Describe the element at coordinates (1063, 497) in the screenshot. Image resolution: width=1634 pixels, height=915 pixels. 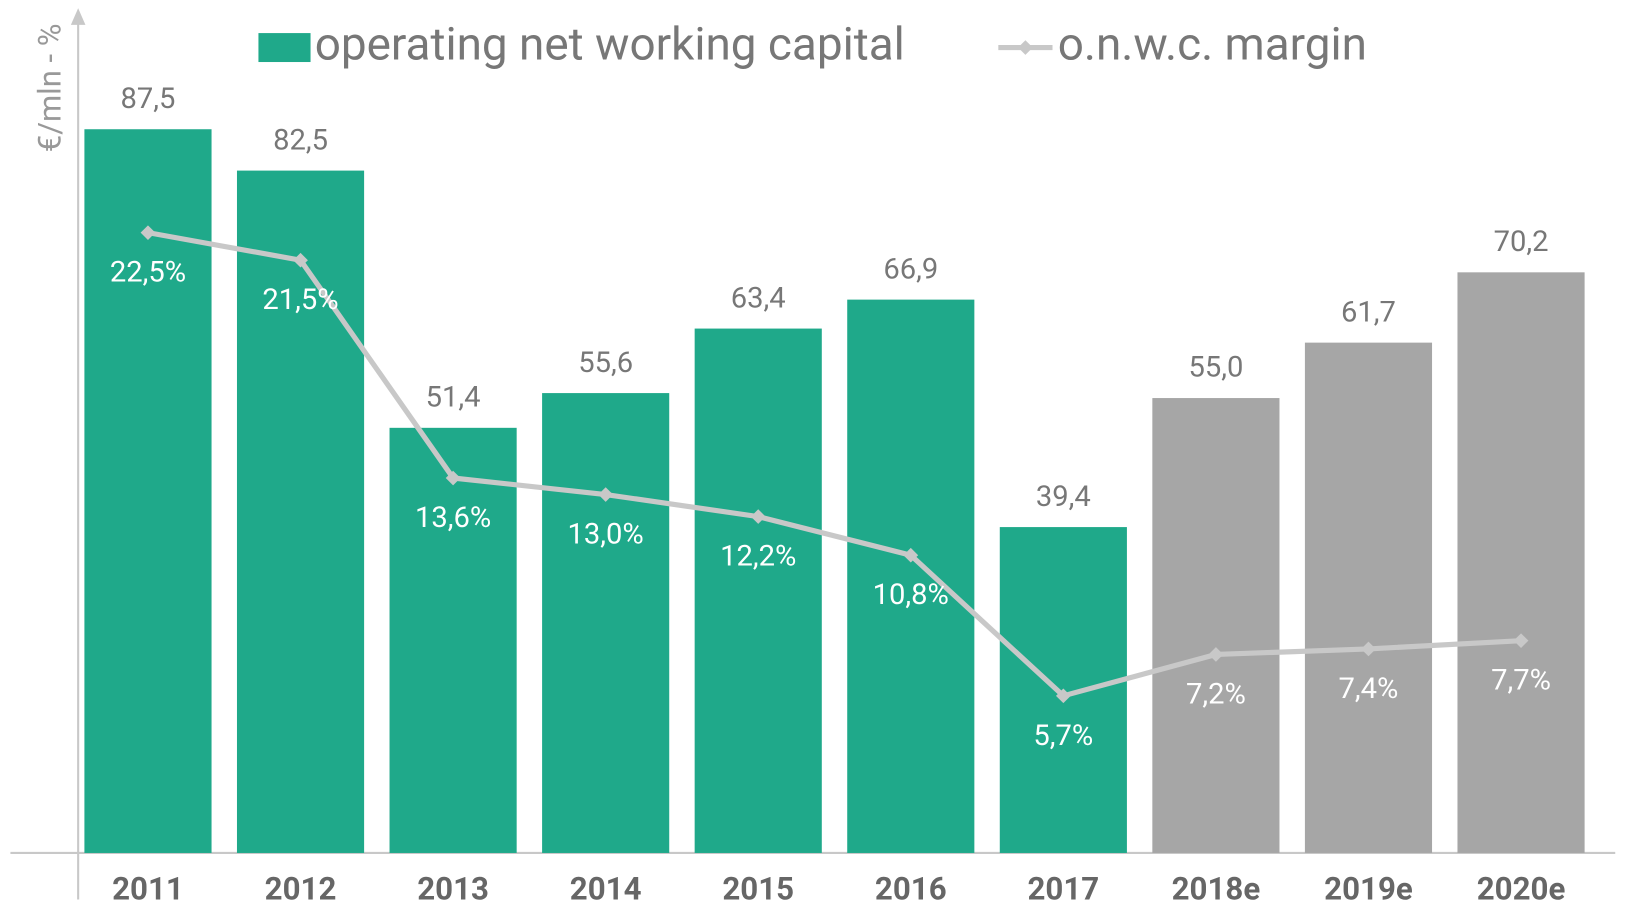
I see `bar-value-label: 39,4` at that location.